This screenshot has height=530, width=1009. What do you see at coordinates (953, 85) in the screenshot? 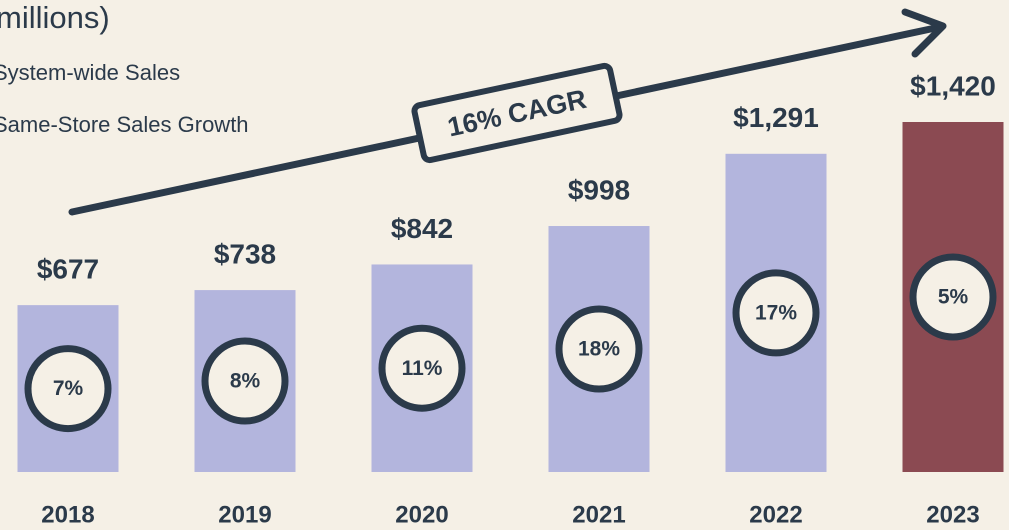
I see `value-label: $1,420` at bounding box center [953, 85].